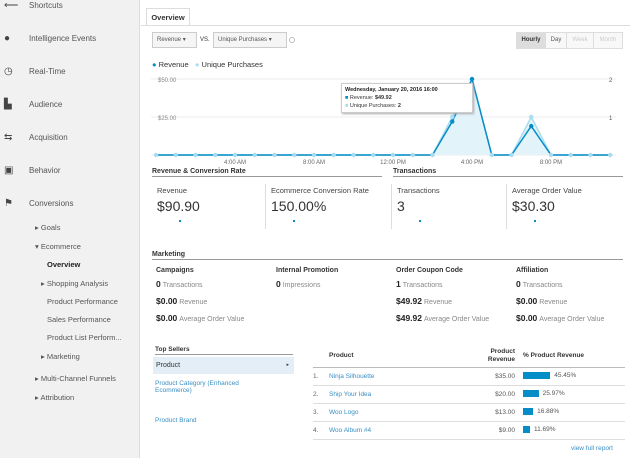 The width and height of the screenshot is (630, 458). Describe the element at coordinates (321, 412) in the screenshot. I see `row-rank: 3.` at that location.